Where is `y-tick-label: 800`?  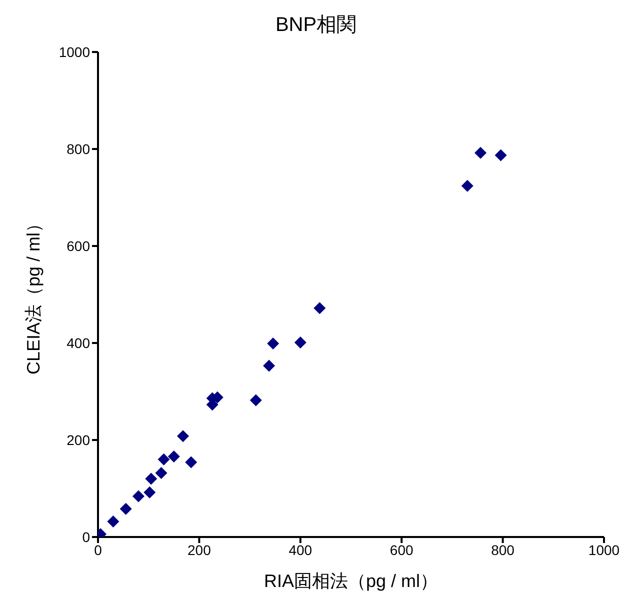 y-tick-label: 800 is located at coordinates (78, 148).